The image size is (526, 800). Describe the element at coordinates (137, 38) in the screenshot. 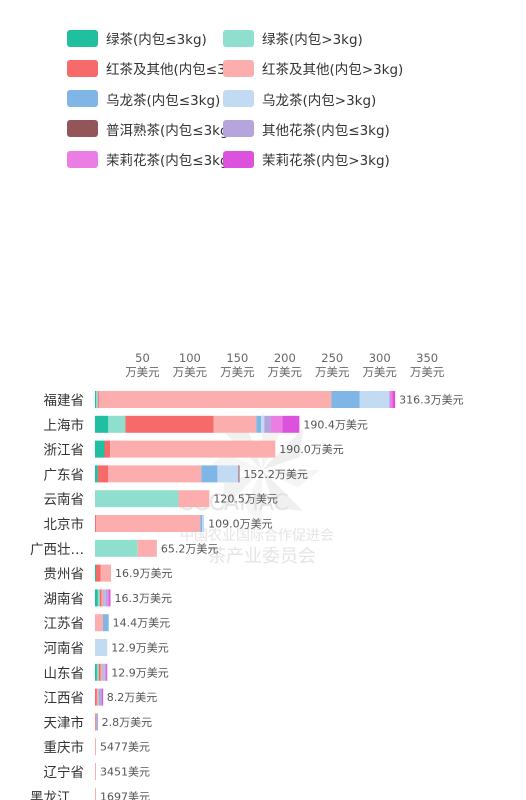

I see `legend-item: 绿茶(内包≤3kg)` at that location.